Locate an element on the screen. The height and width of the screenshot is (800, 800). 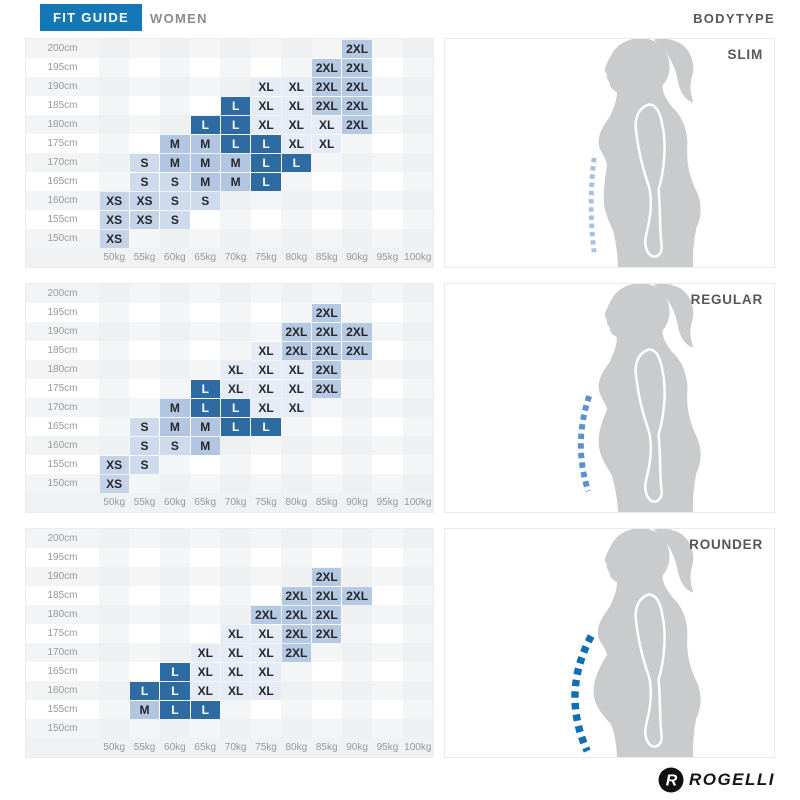
height-label: 155cm is located at coordinates (62, 464).